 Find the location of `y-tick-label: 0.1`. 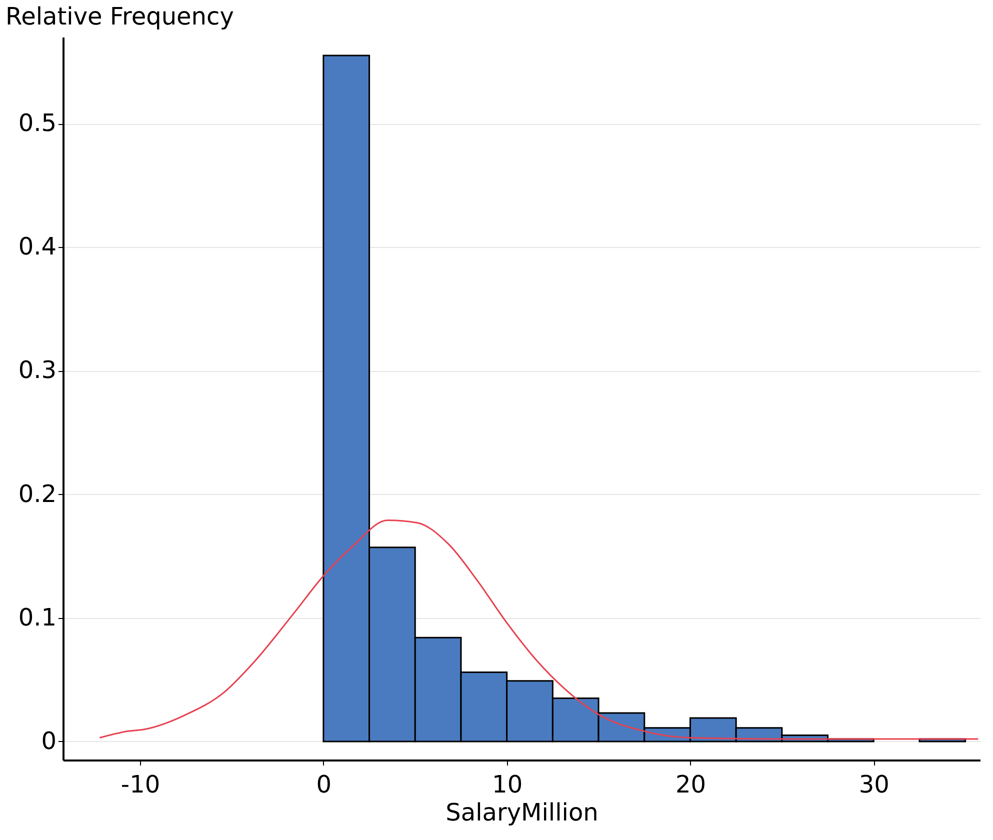

y-tick-label: 0.1 is located at coordinates (37, 617).